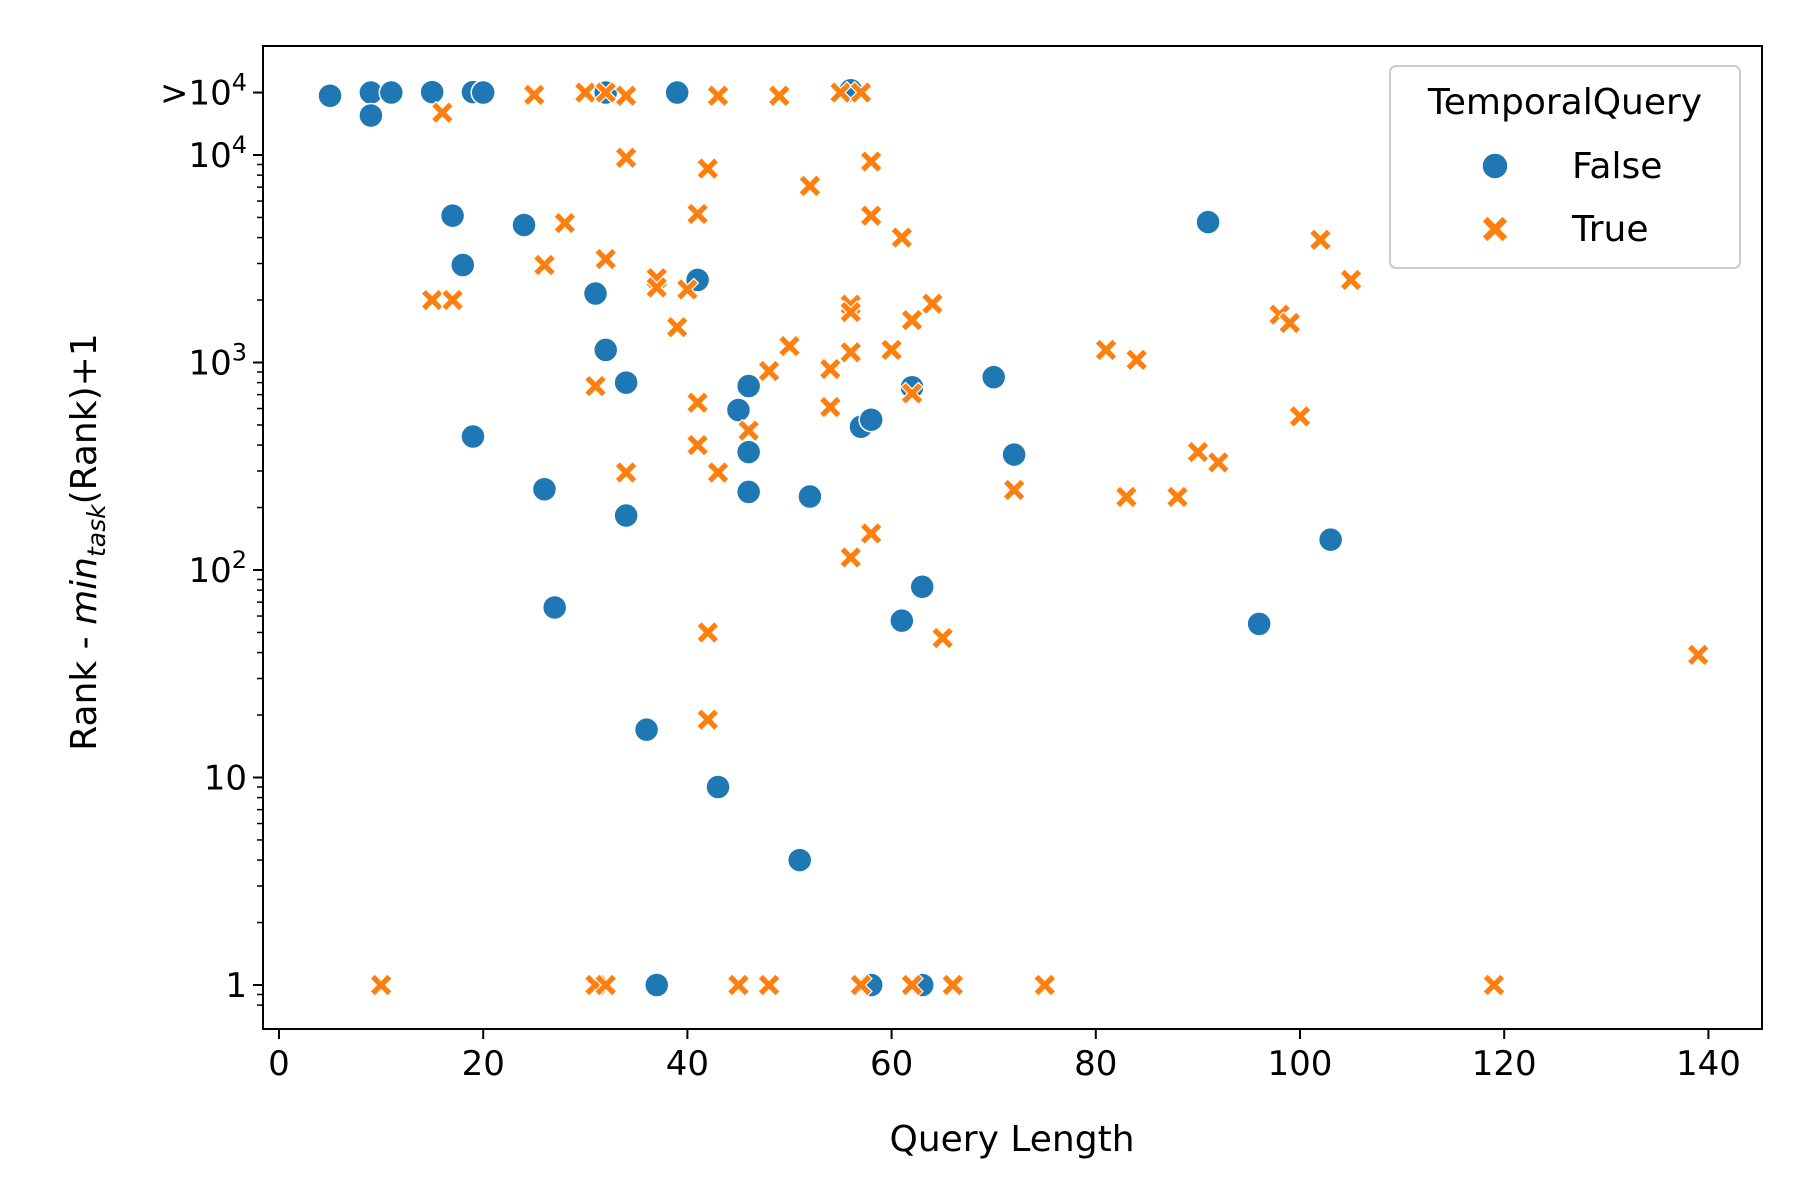  What do you see at coordinates (279, 1064) in the screenshot?
I see `x-tick-label: 0` at bounding box center [279, 1064].